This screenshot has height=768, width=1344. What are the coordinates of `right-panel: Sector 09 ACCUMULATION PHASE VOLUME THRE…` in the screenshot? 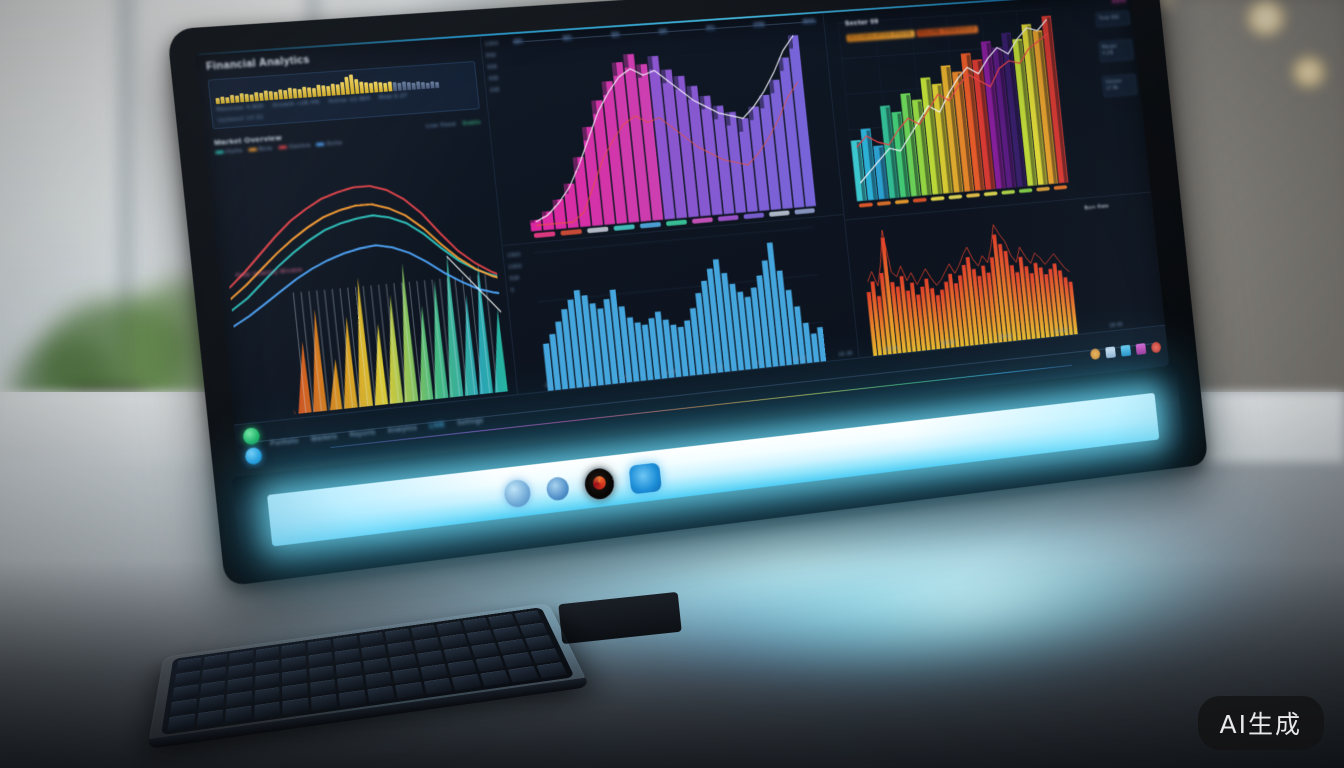 It's located at (994, 179).